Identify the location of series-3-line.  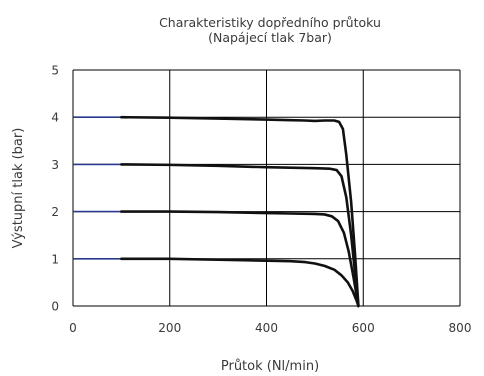
(240, 259).